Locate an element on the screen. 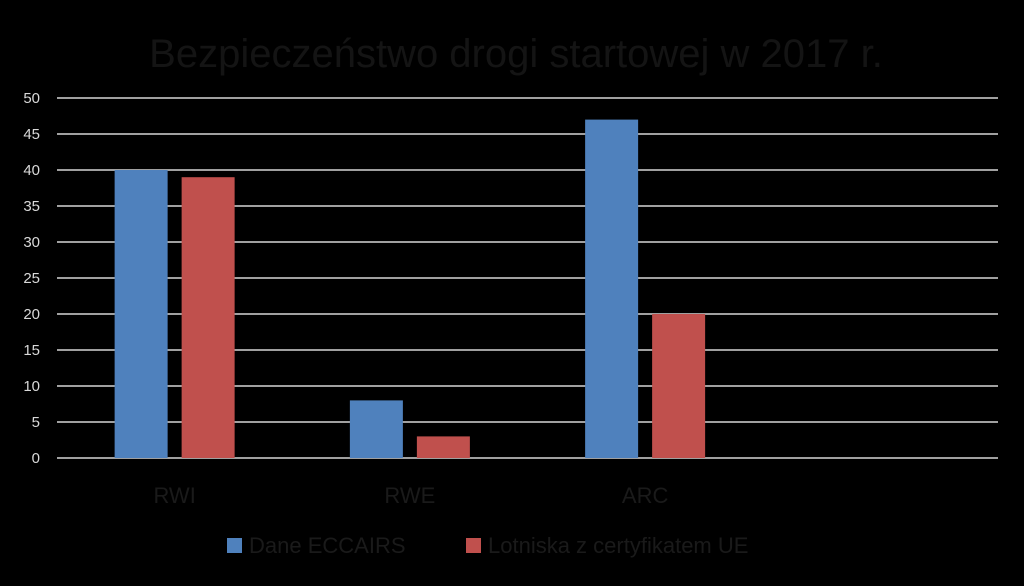 The width and height of the screenshot is (1024, 586). legend: Dane ECCAIRS Lotniska z certyfikatem UE is located at coordinates (487, 545).